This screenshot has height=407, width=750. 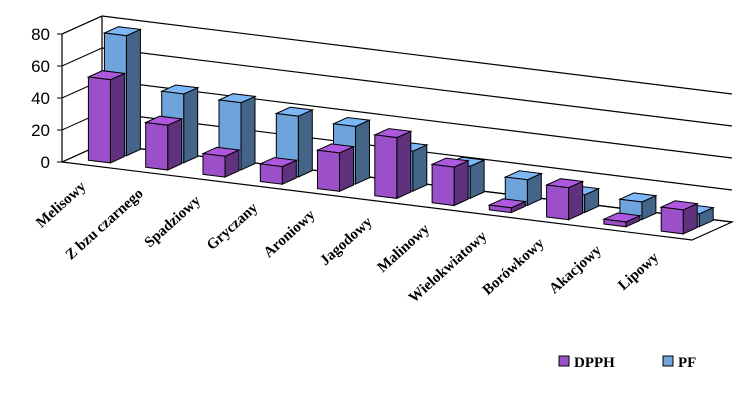 I want to click on y-tick-label: 40, so click(x=40, y=98).